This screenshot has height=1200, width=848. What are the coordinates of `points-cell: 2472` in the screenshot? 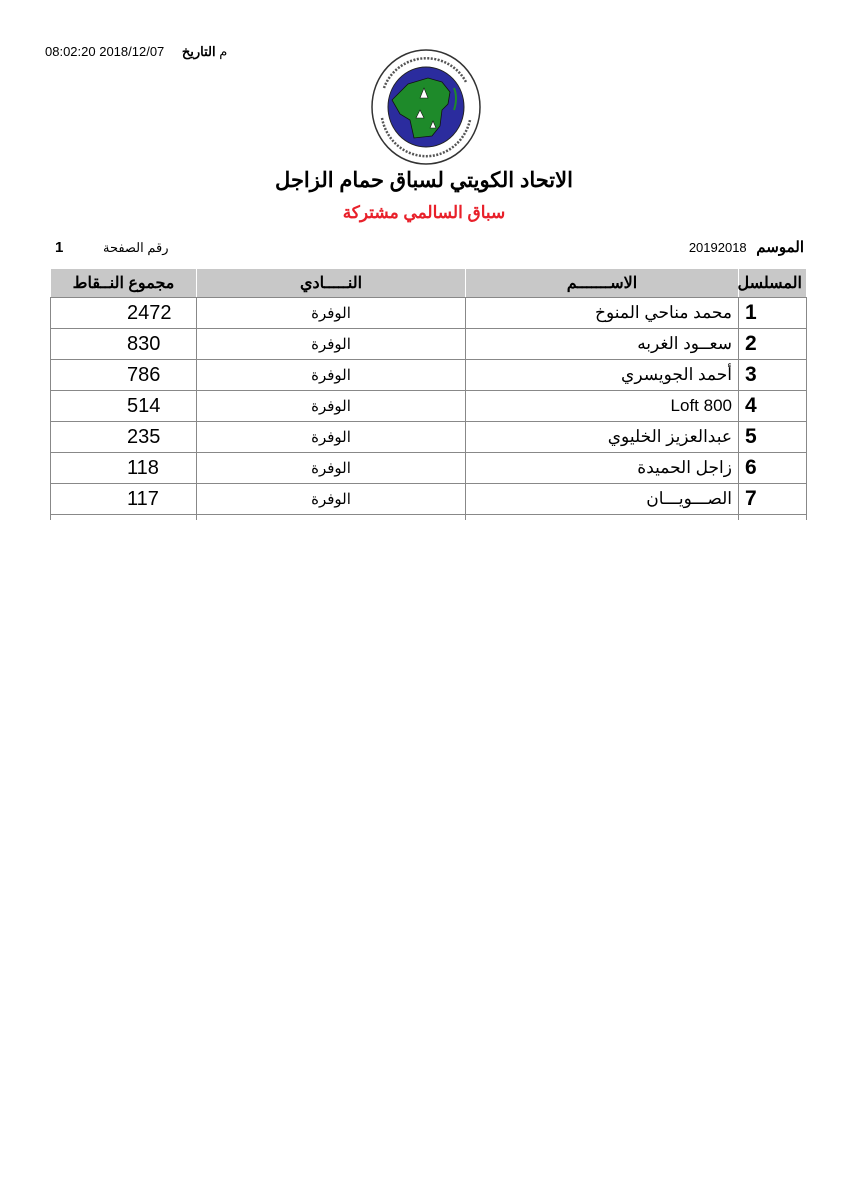 It's located at (123, 313).